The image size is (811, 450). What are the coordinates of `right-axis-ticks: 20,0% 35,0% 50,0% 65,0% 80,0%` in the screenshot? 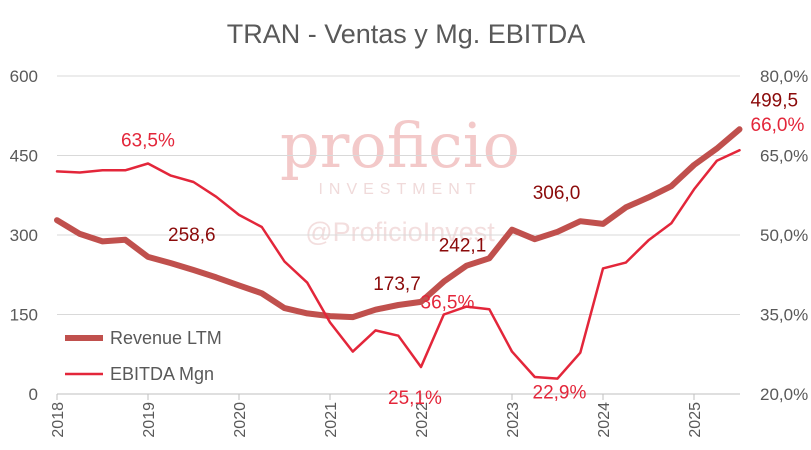 It's located at (784, 235).